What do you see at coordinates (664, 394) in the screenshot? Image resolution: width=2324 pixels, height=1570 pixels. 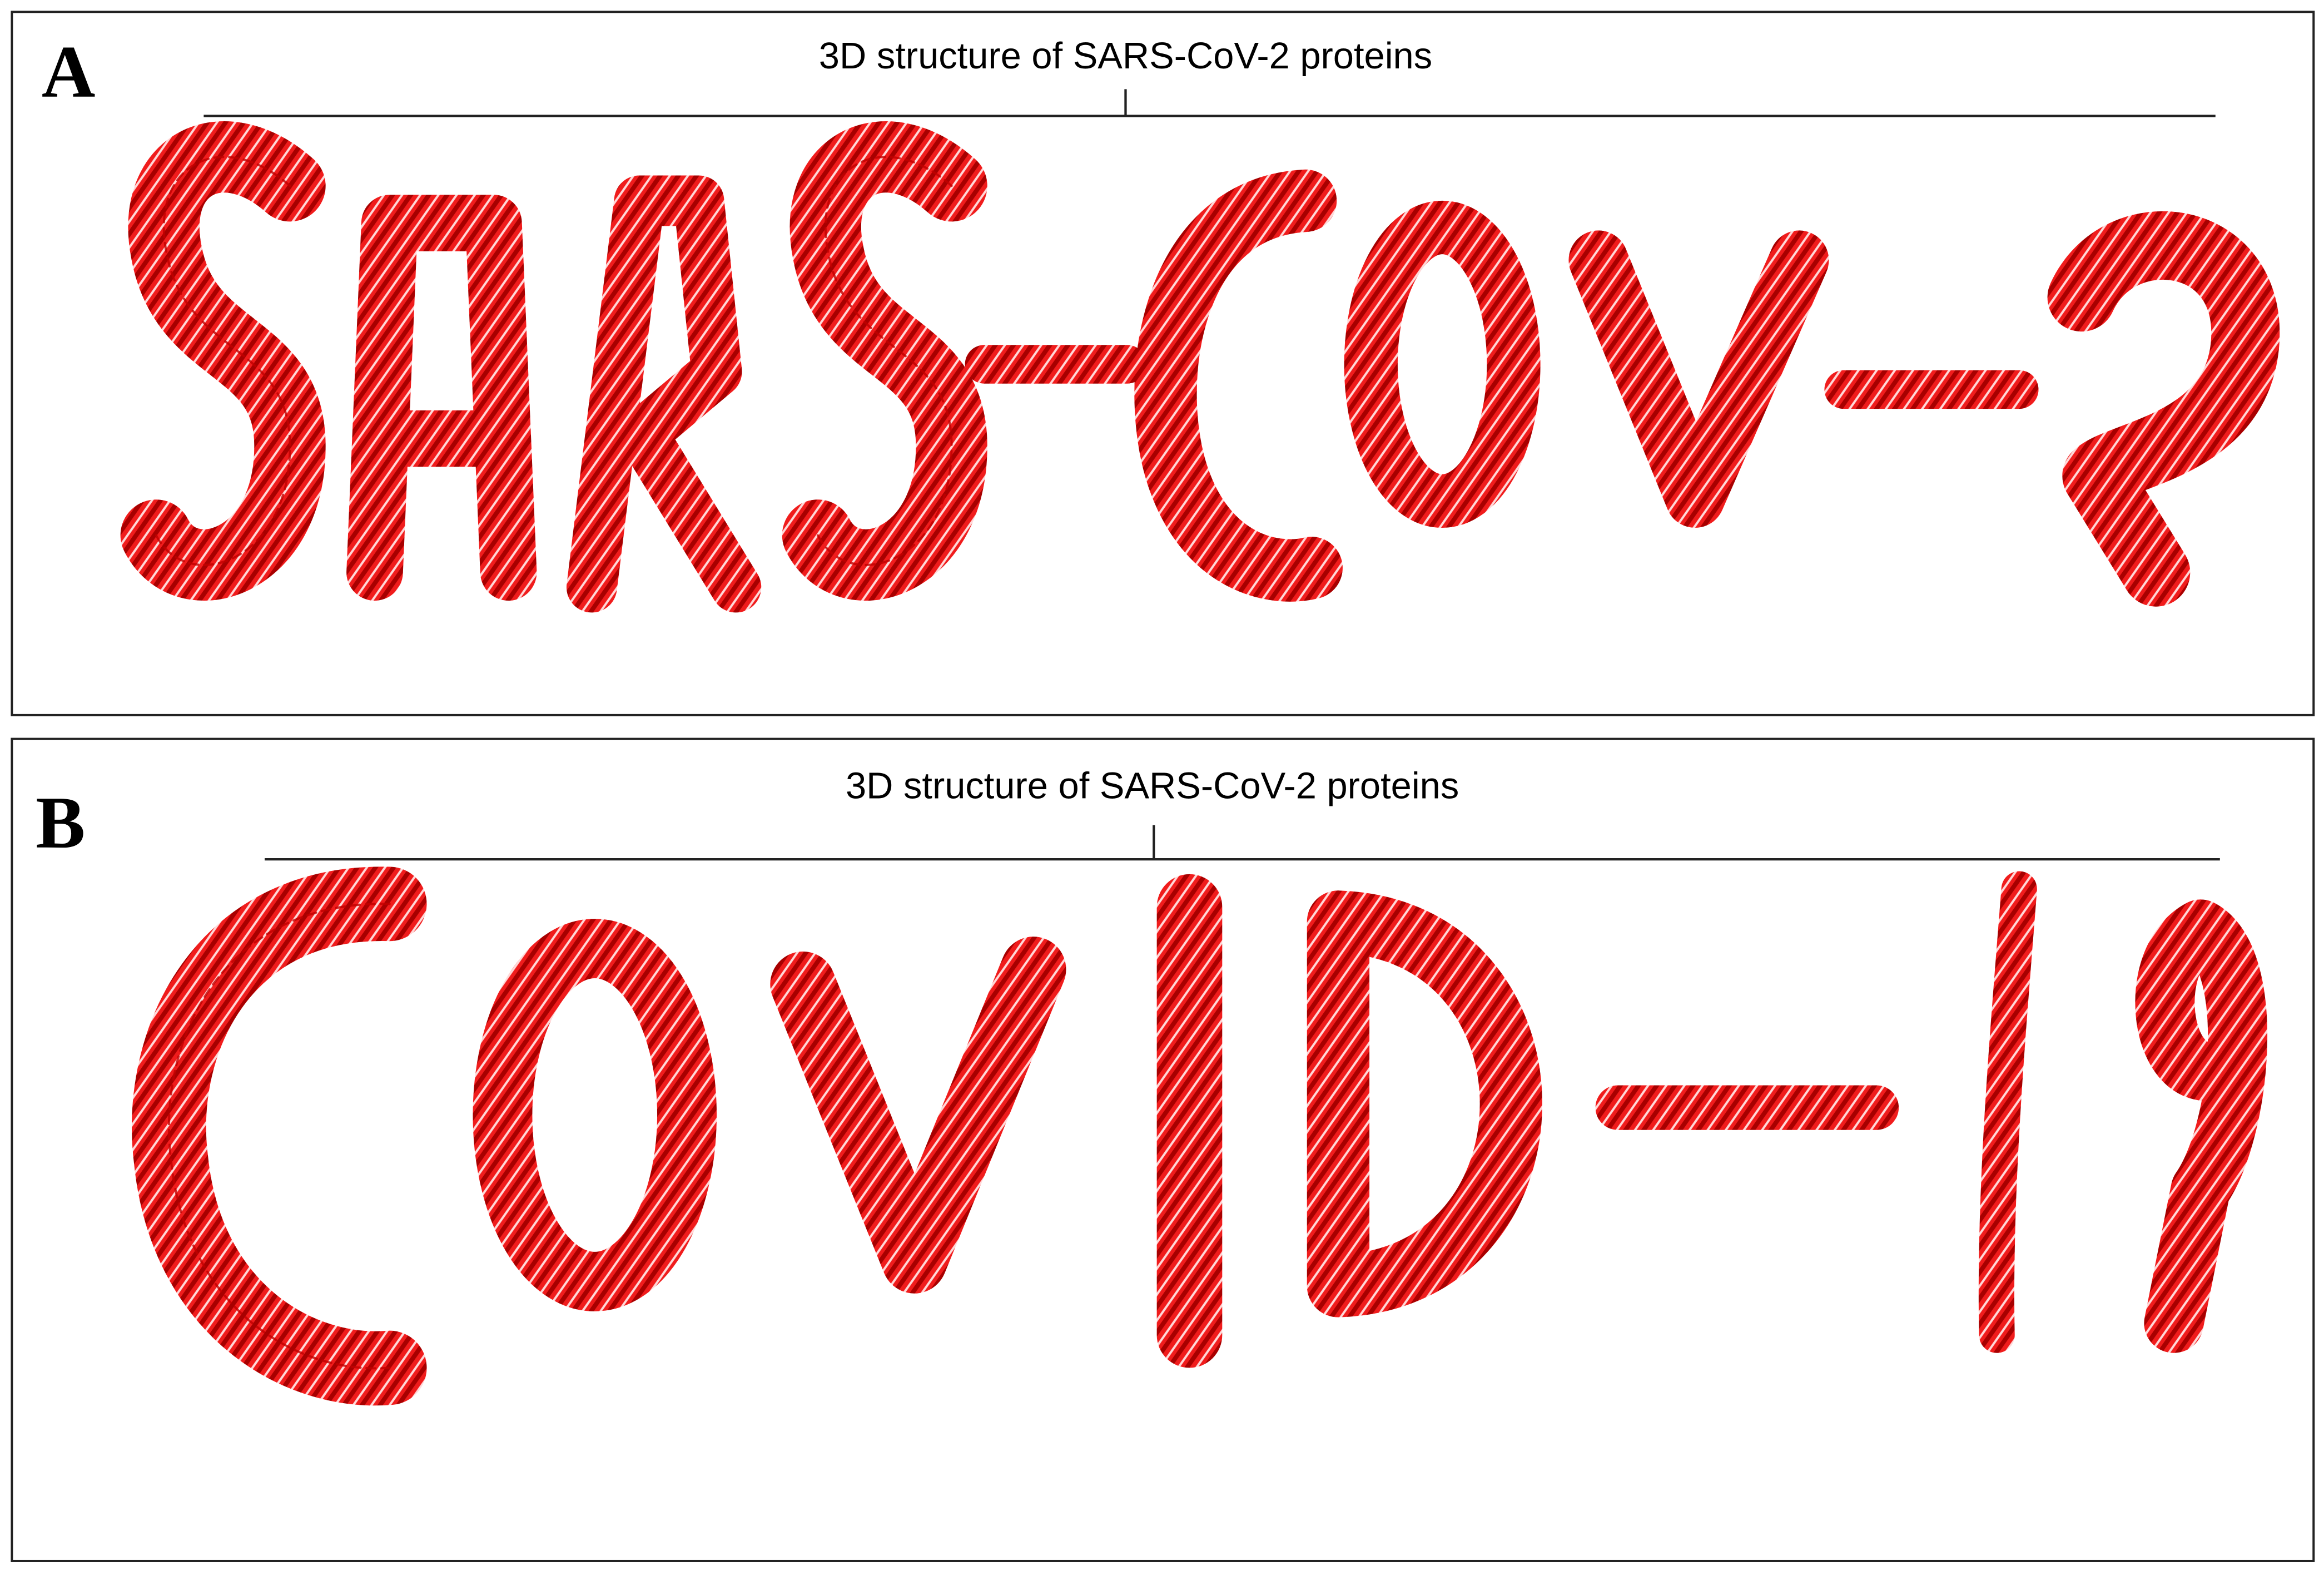 I see `protein-r` at bounding box center [664, 394].